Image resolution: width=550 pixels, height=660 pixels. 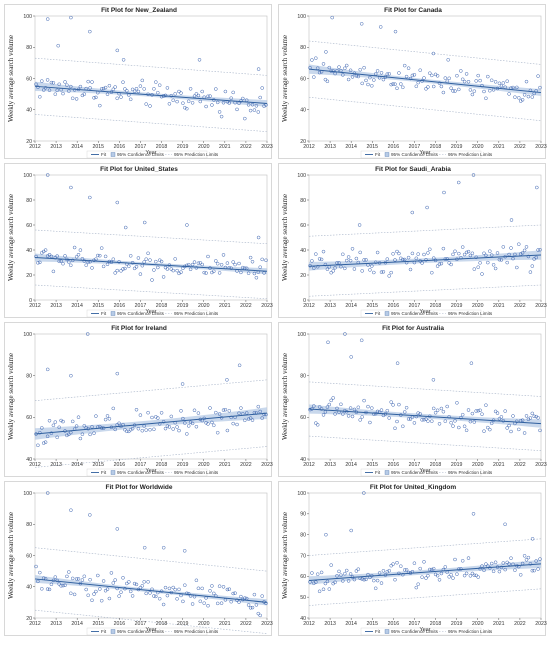 What do you see at coordinates (150, 471) in the screenshot?
I see `x-axis-label: Year` at bounding box center [150, 471].